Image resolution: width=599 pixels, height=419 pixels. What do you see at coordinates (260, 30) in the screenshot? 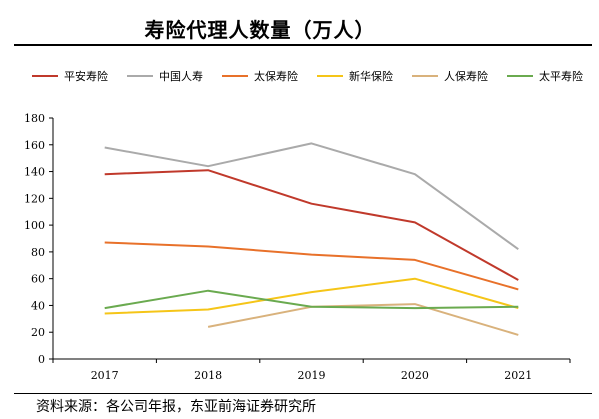
I see `chart-title: 寿险代理人数量（万人）` at bounding box center [260, 30].